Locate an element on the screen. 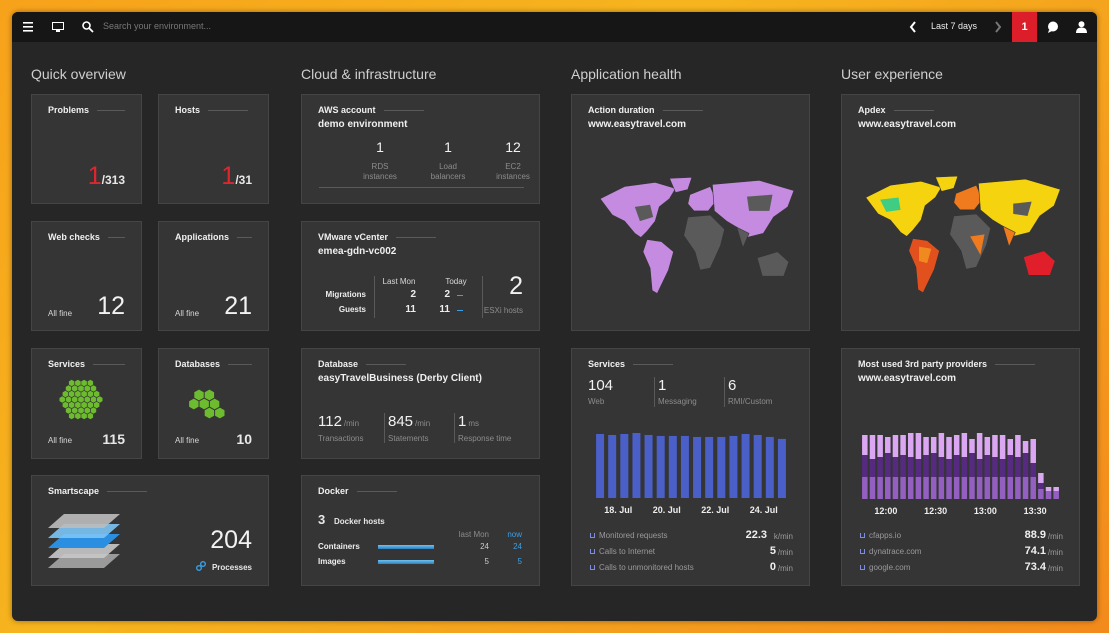 The image size is (1109, 633). problems-tile: Problems 1/313 is located at coordinates (86, 149).